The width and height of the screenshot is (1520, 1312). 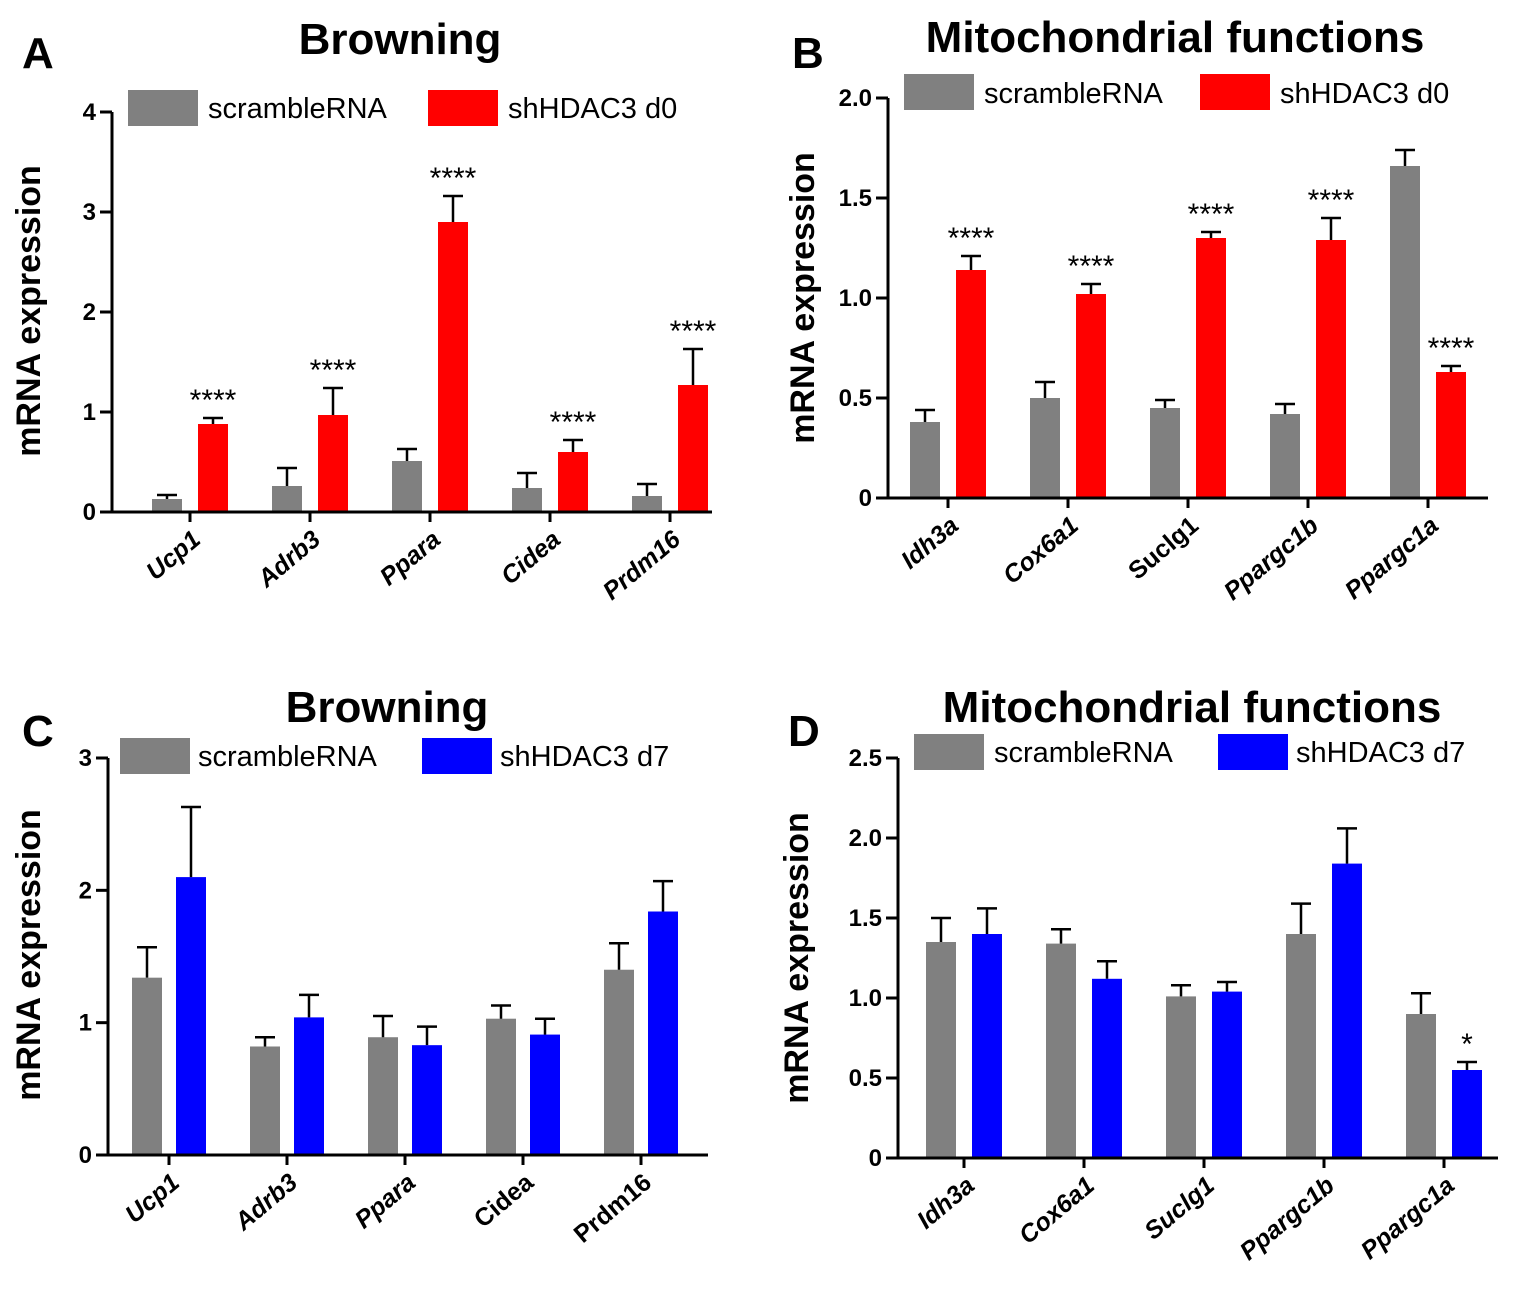 What do you see at coordinates (1163, 548) in the screenshot?
I see `category-label-b-2: Suclg1` at bounding box center [1163, 548].